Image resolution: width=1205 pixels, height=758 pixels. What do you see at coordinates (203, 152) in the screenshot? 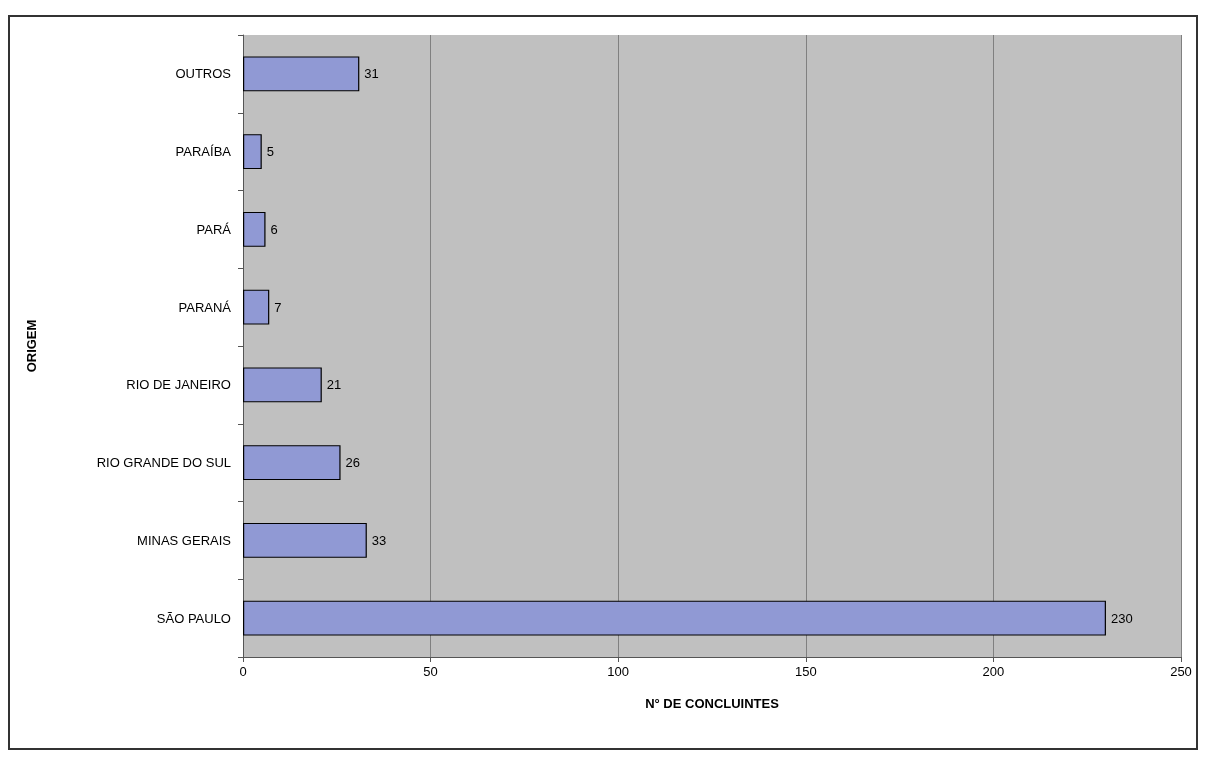
I see `y-tick-label: PARAÍBA` at bounding box center [203, 152].